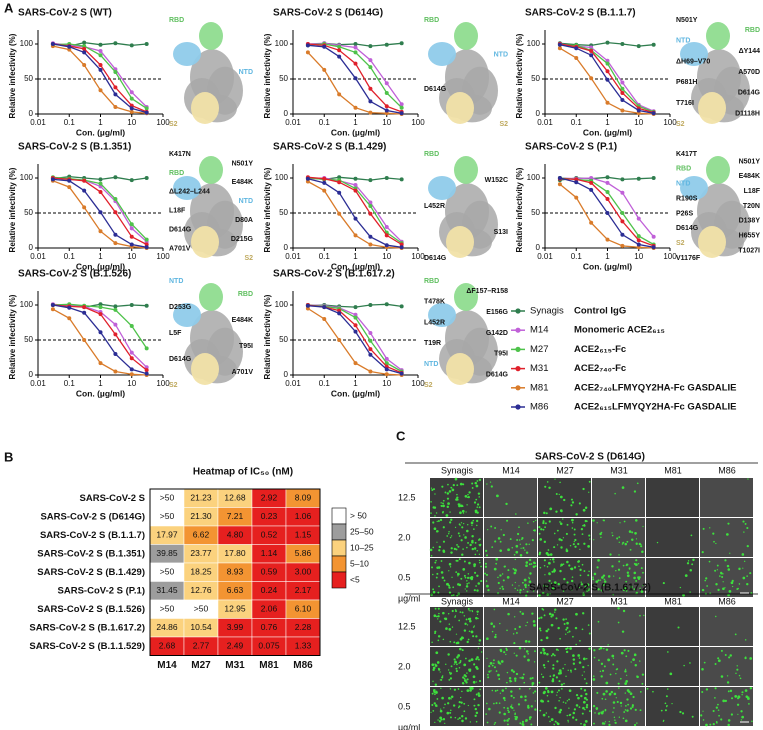  Describe the element at coordinates (655, 407) in the screenshot. I see `legend-label: ACE2₆₁₅LFMYQY2HA-Fc GASDALIE` at that location.